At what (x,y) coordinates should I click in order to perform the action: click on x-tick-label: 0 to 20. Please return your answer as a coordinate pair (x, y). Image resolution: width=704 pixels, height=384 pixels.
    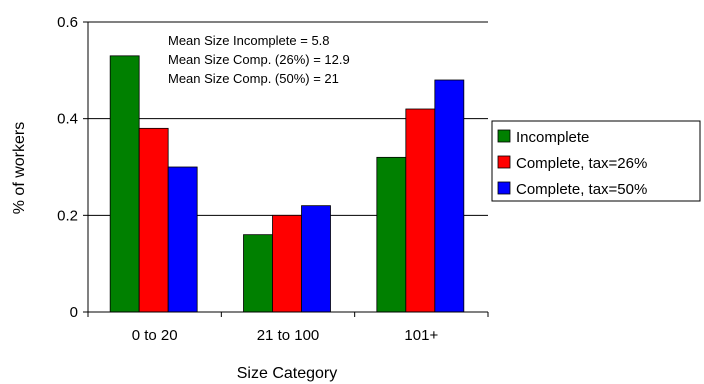
    Looking at the image, I should click on (155, 335).